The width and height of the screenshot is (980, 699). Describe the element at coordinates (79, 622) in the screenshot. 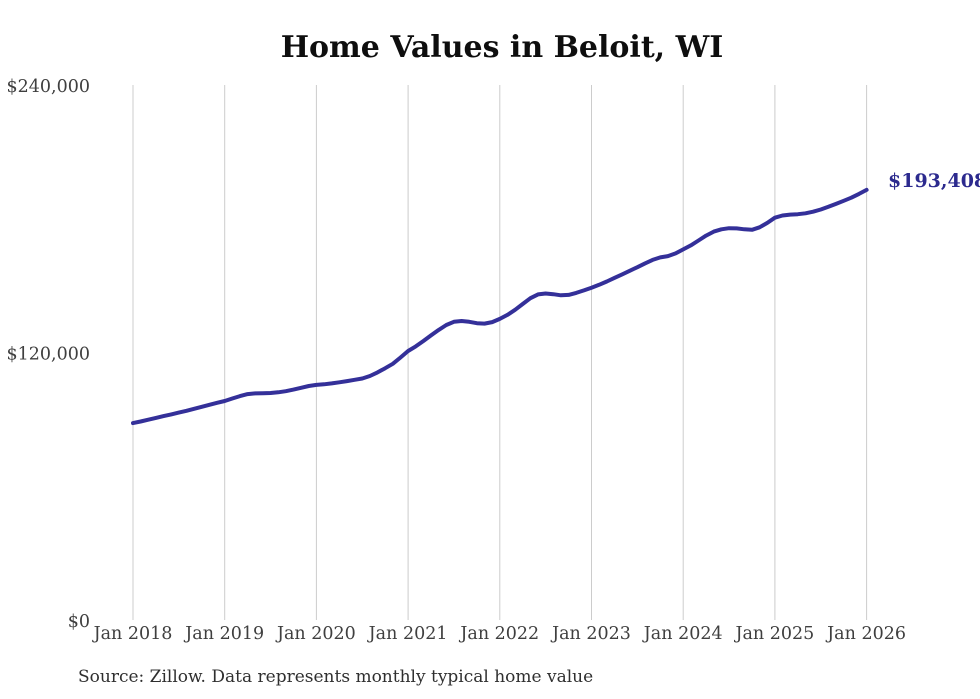

I see `y-tick-label: $0` at that location.